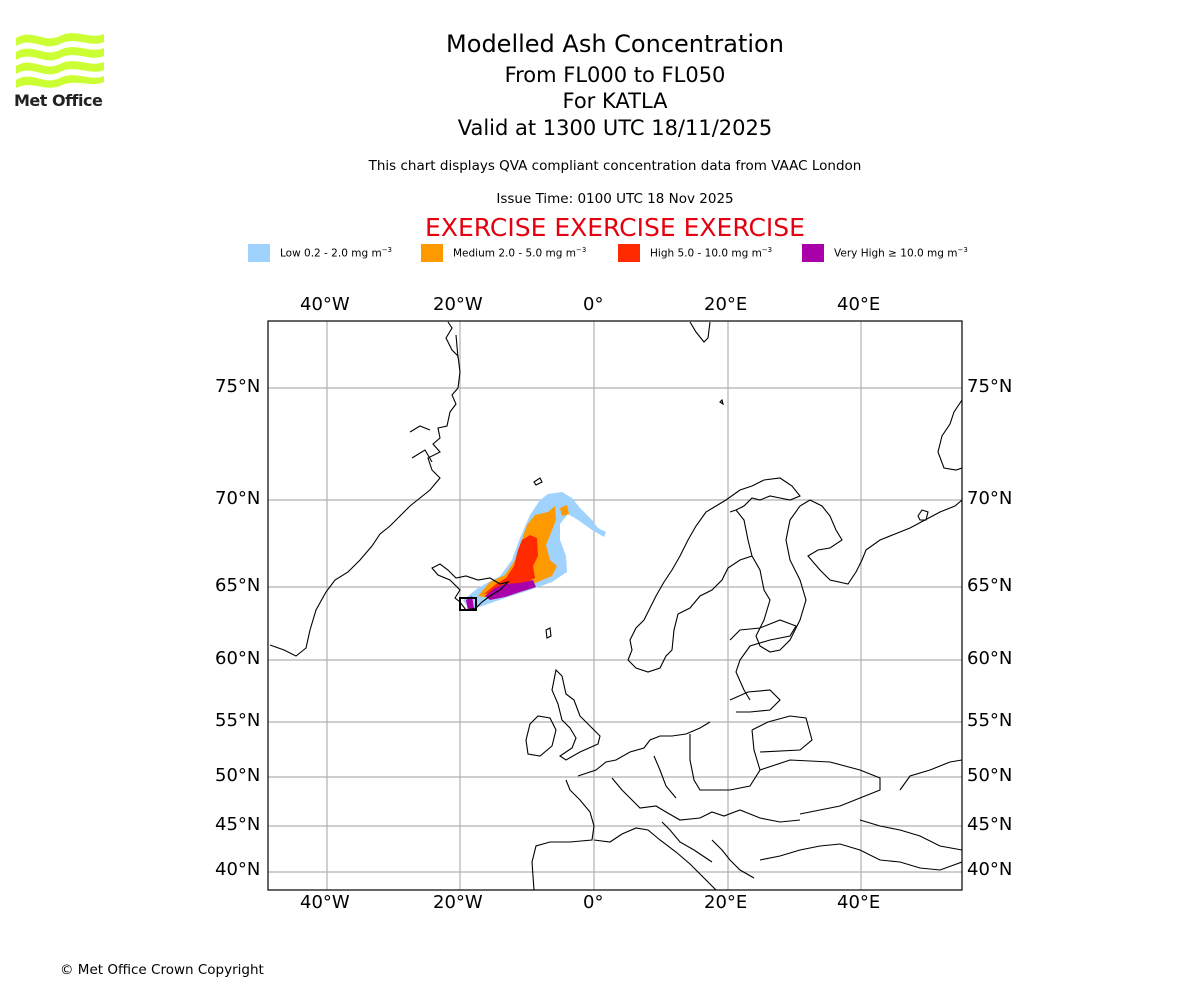 The image size is (1200, 1000). I want to click on lat-label-left-45n: 45°N, so click(238, 824).